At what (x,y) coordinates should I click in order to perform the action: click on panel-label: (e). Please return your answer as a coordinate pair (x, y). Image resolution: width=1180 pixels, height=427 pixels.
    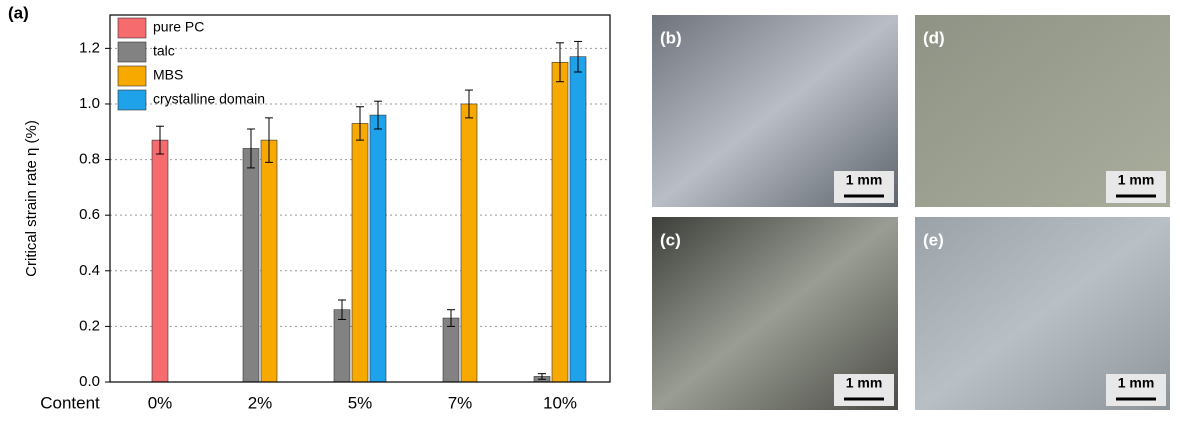
    Looking at the image, I should click on (933, 239).